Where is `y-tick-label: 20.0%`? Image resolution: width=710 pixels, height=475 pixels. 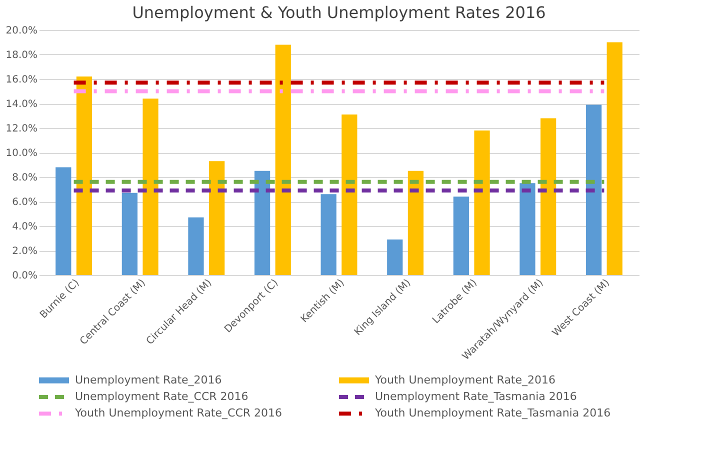
y-tick-label: 20.0% is located at coordinates (22, 31).